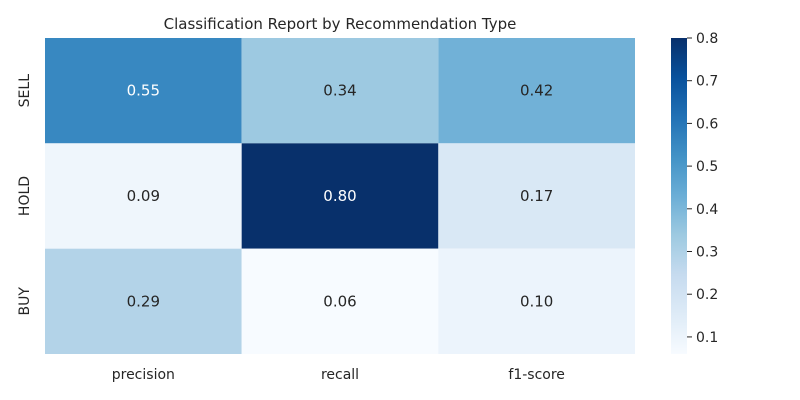 The width and height of the screenshot is (800, 400). I want to click on cell-buy-recall, so click(340, 301).